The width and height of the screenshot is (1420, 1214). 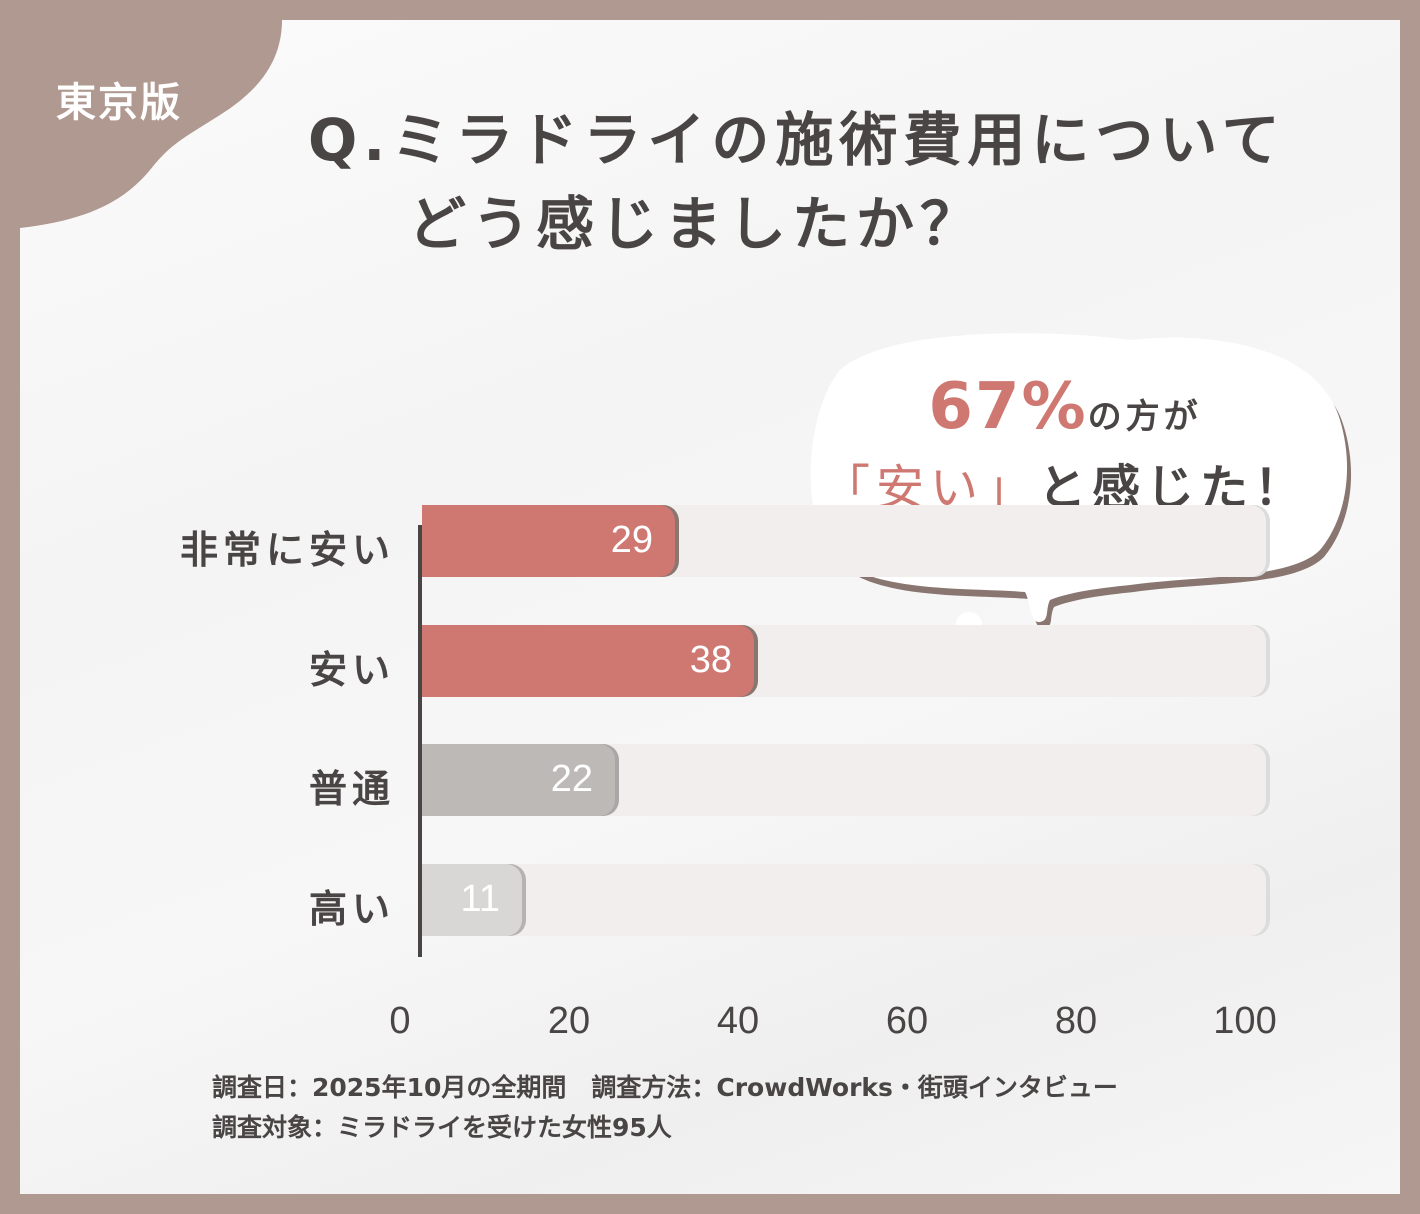 I want to click on bar-value: 11, so click(x=480, y=899).